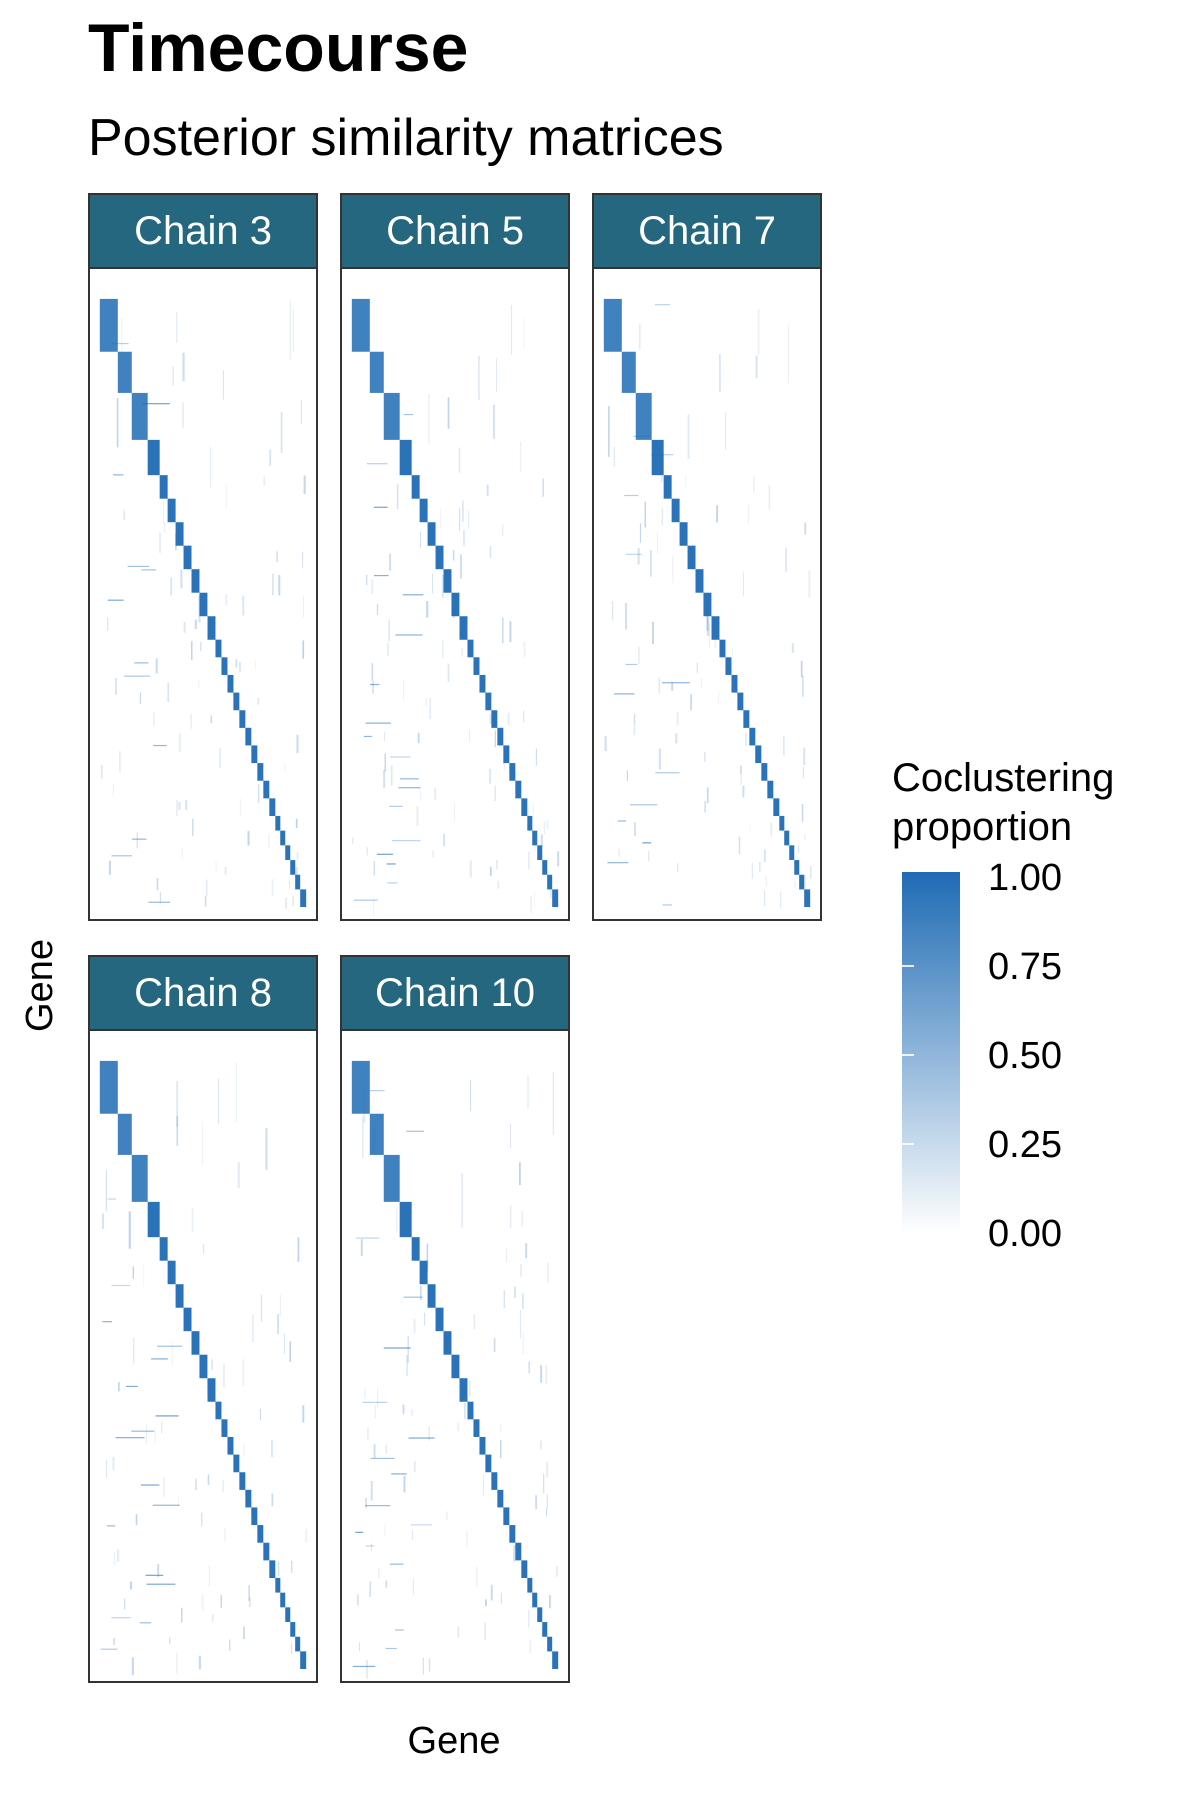 Image resolution: width=1200 pixels, height=1800 pixels. Describe the element at coordinates (455, 231) in the screenshot. I see `facet-strip-label: Chain 5` at that location.